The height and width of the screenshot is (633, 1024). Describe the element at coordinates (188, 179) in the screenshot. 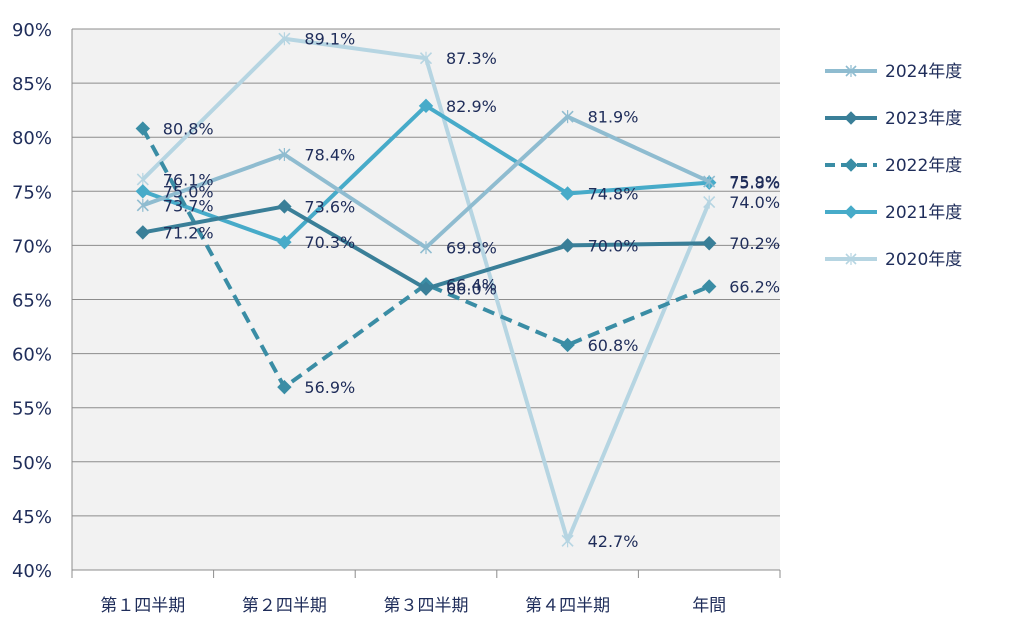

I see `data-label: 76.1%` at that location.